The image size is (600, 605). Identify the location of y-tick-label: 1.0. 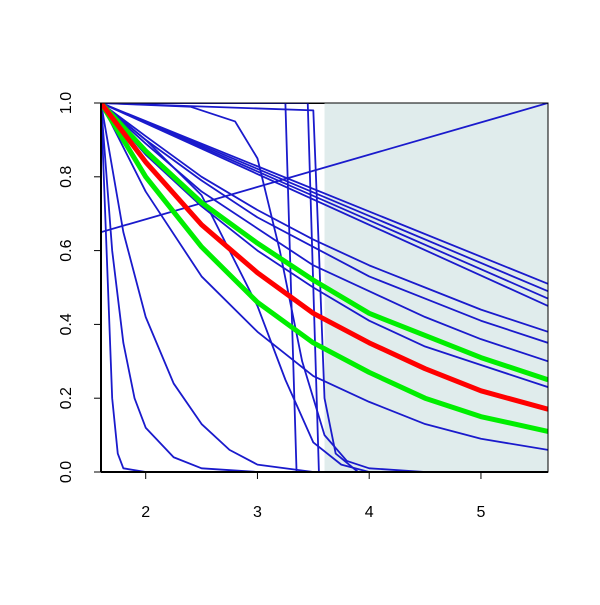
(66, 103).